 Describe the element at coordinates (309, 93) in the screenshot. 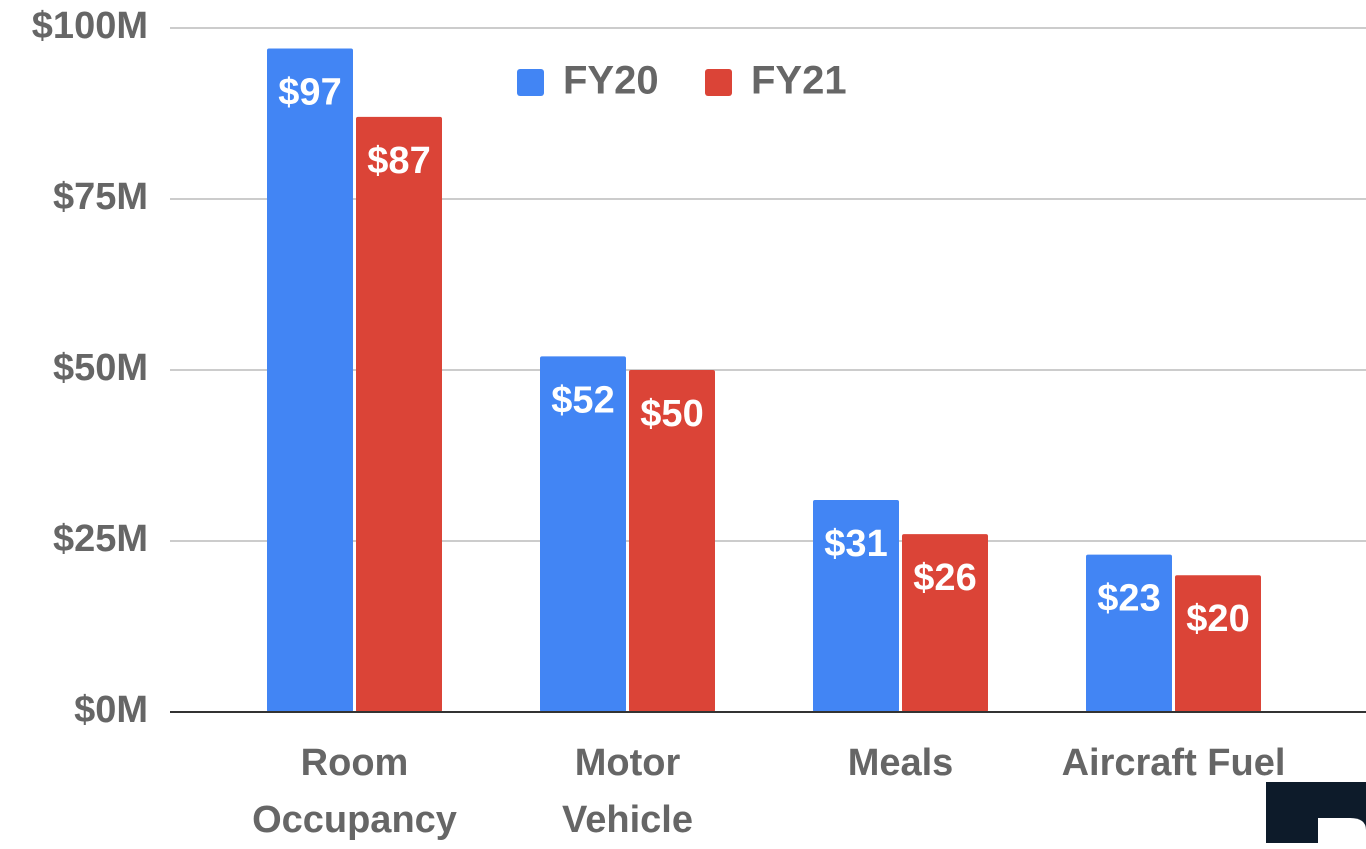

I see `data-label: $97` at that location.